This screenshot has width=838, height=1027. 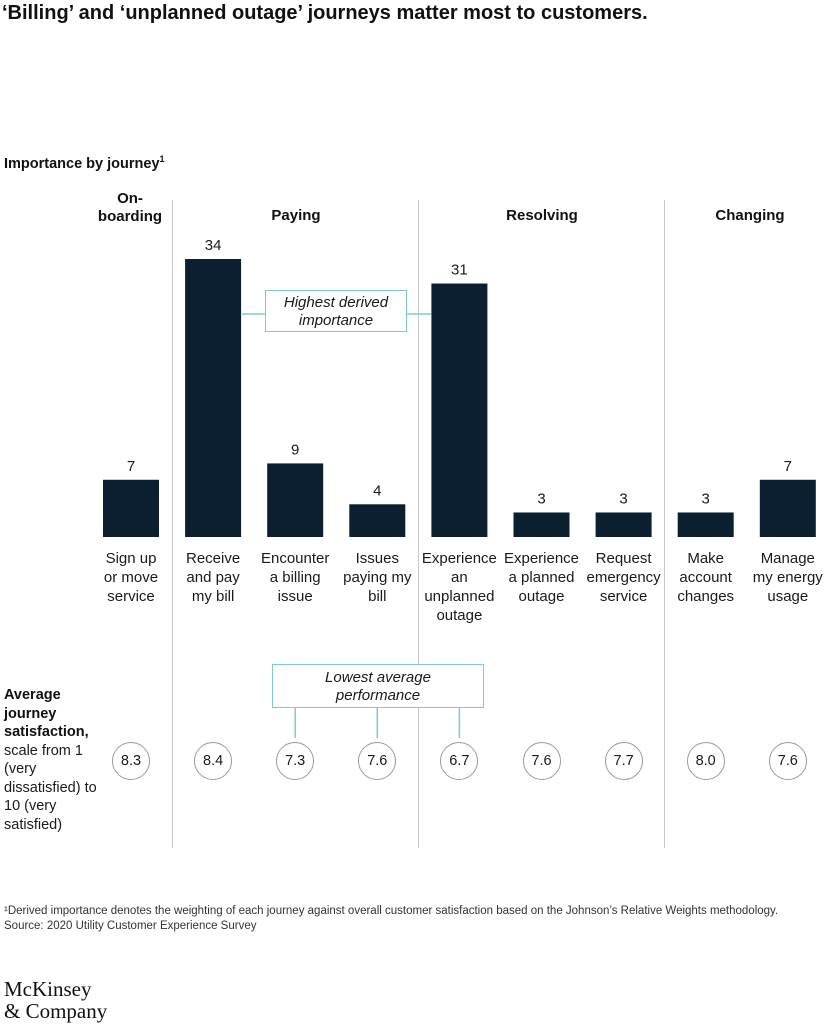 I want to click on footnote-marker: 1, so click(x=162, y=159).